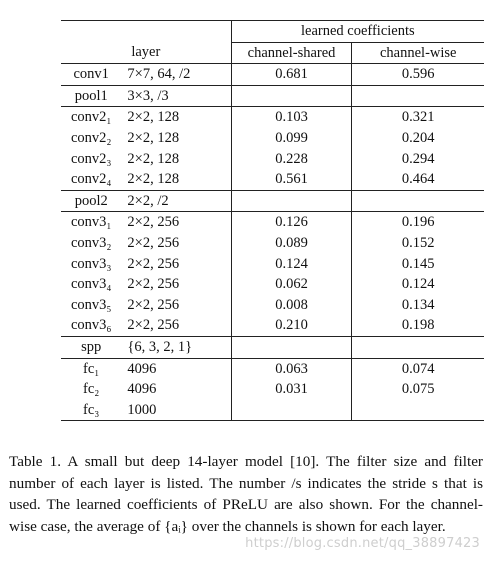  What do you see at coordinates (418, 138) in the screenshot?
I see `channel-wise-cell: 0.204` at bounding box center [418, 138].